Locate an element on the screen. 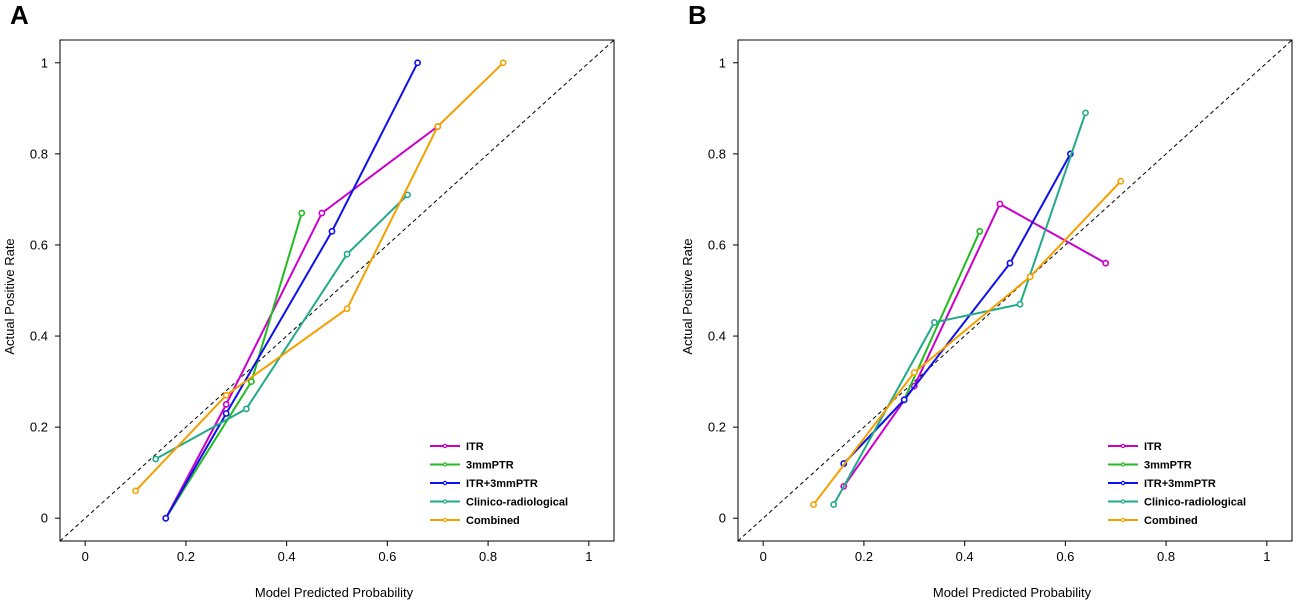 This screenshot has height=604, width=1299. panel-letter: B is located at coordinates (697, 15).